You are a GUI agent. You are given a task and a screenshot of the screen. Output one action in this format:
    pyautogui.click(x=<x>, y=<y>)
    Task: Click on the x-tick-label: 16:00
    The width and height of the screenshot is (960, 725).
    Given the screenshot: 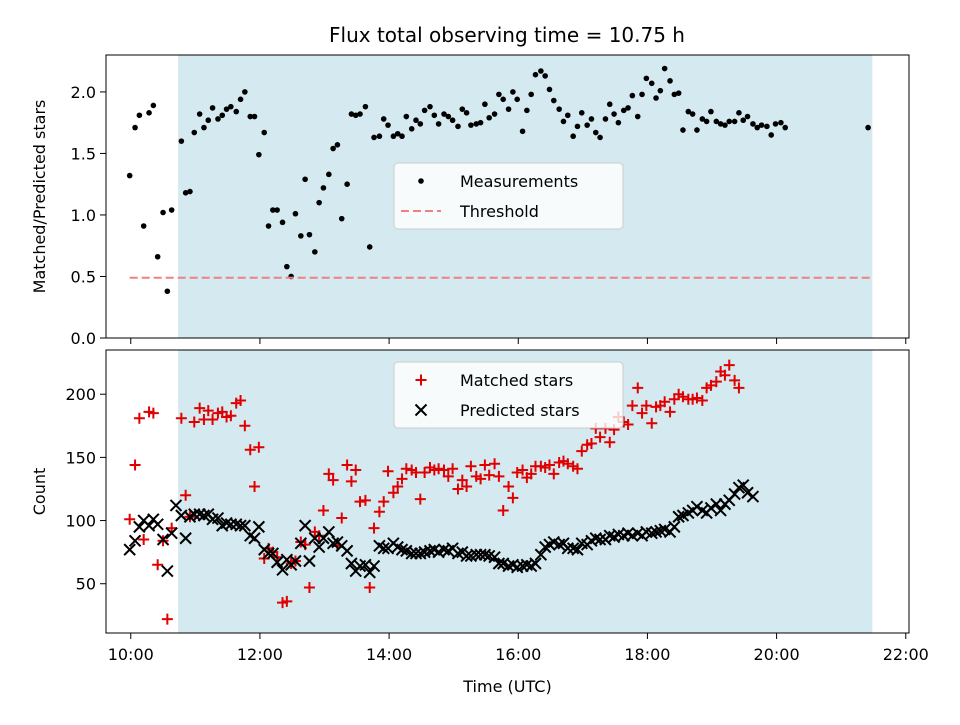 What is the action you would take?
    pyautogui.click(x=518, y=654)
    